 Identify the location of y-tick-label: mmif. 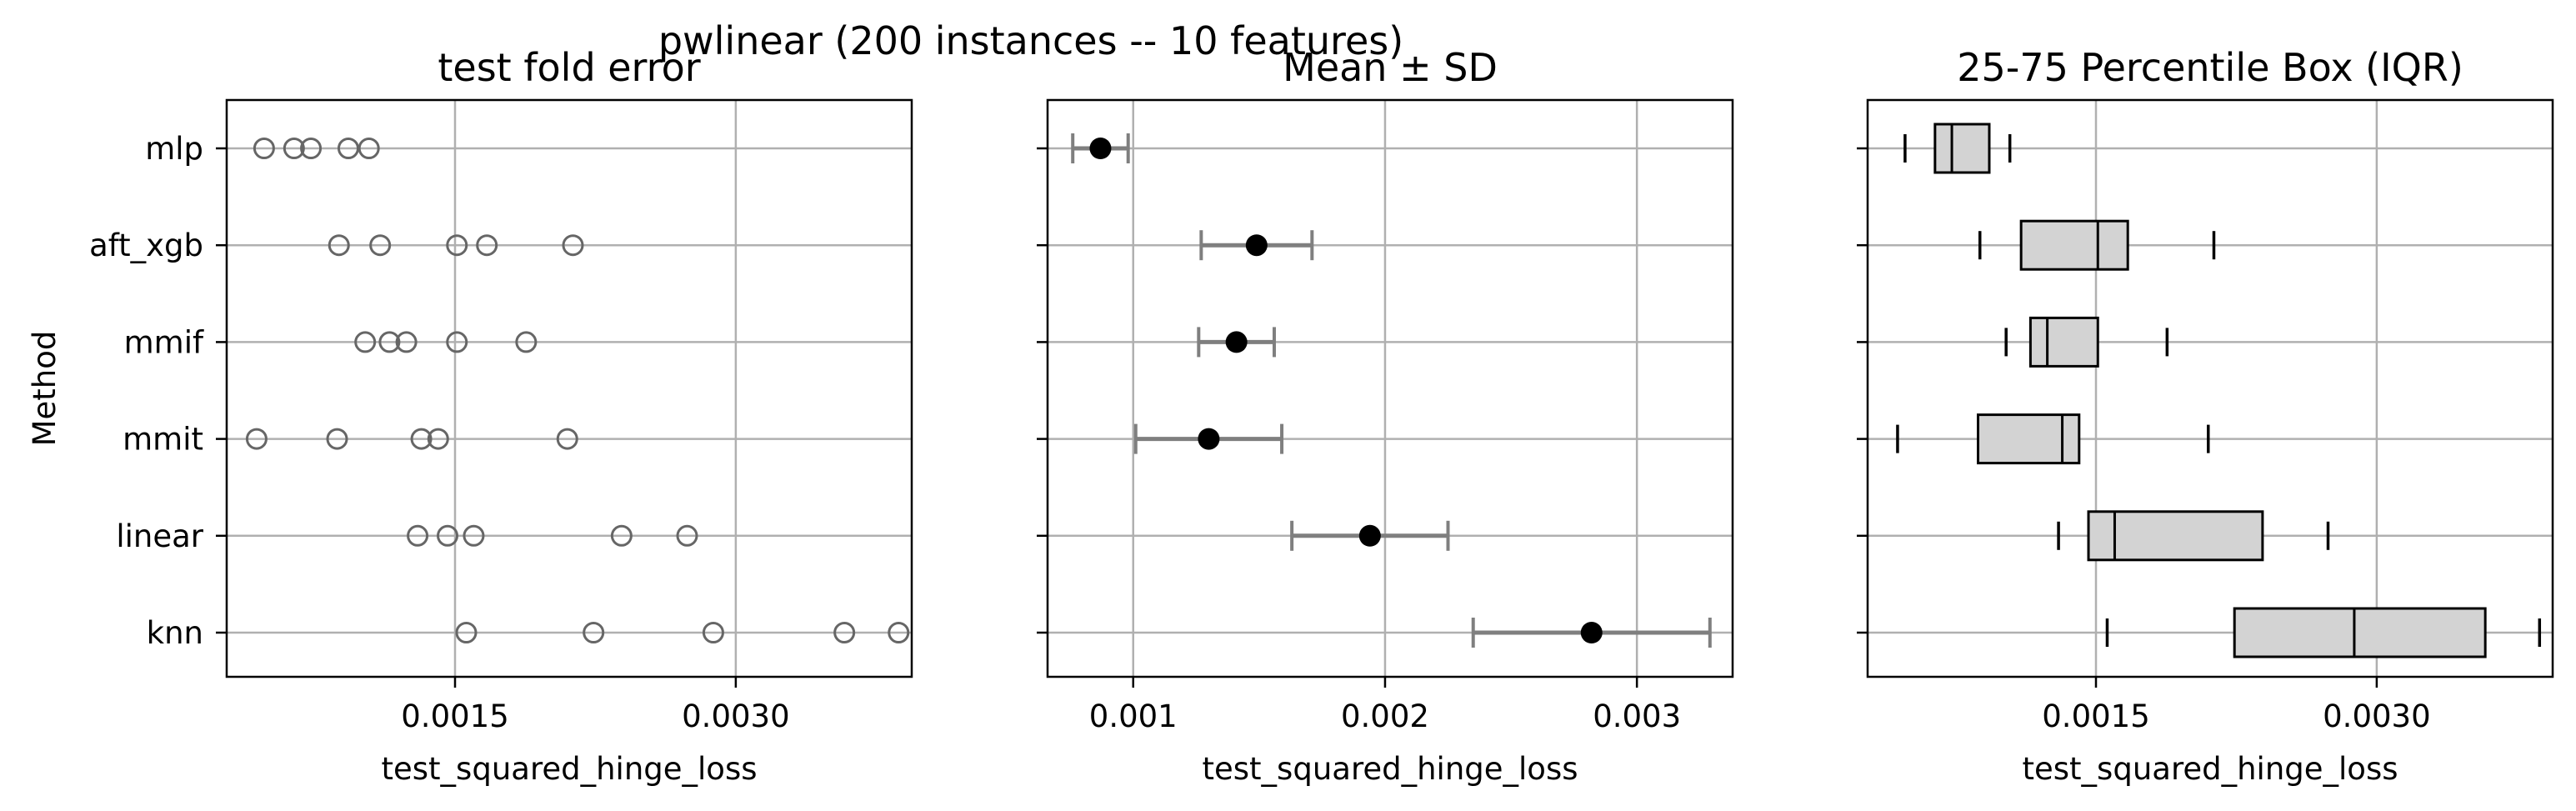
(164, 342).